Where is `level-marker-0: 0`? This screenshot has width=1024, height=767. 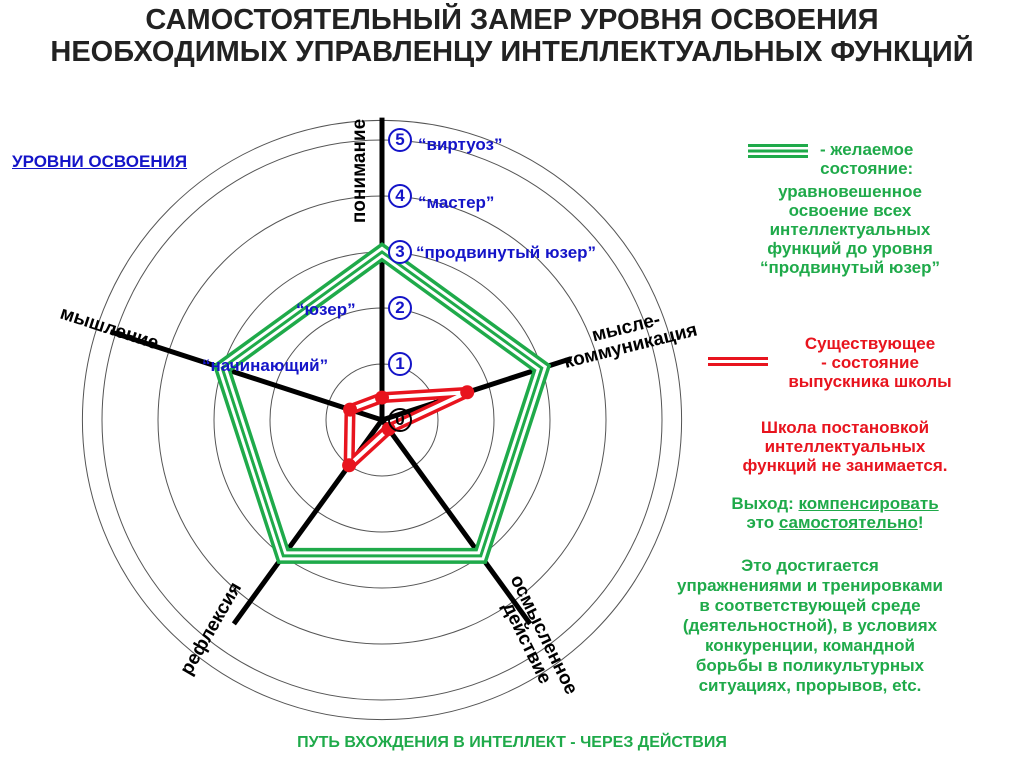
level-marker-0: 0 is located at coordinates (400, 420).